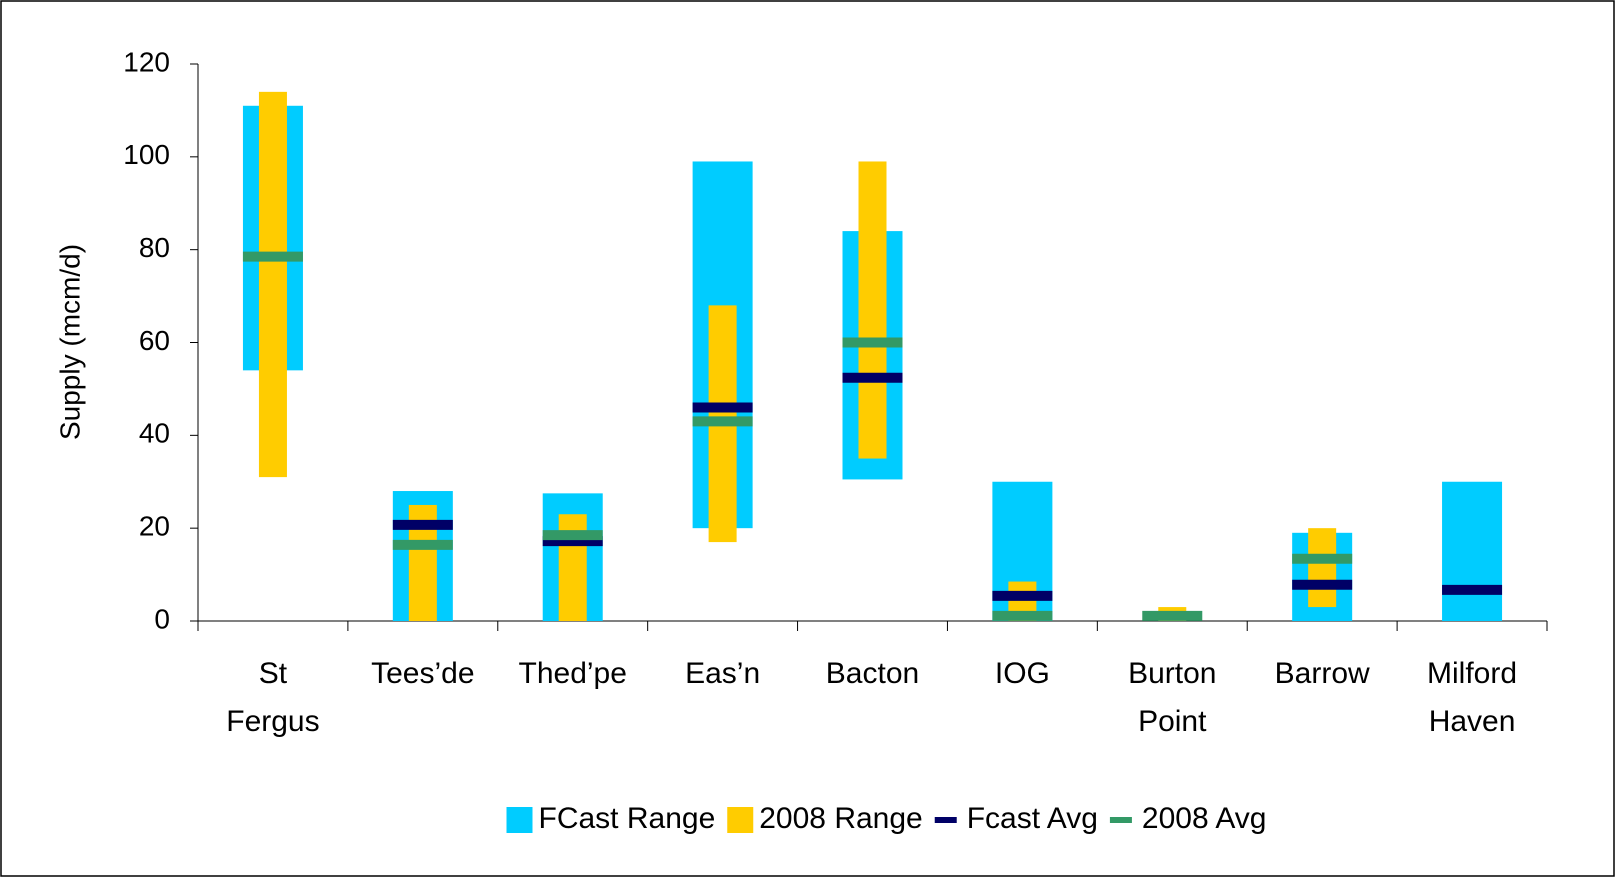  I want to click on x-tick-label: Milford Haven, so click(1472, 697).